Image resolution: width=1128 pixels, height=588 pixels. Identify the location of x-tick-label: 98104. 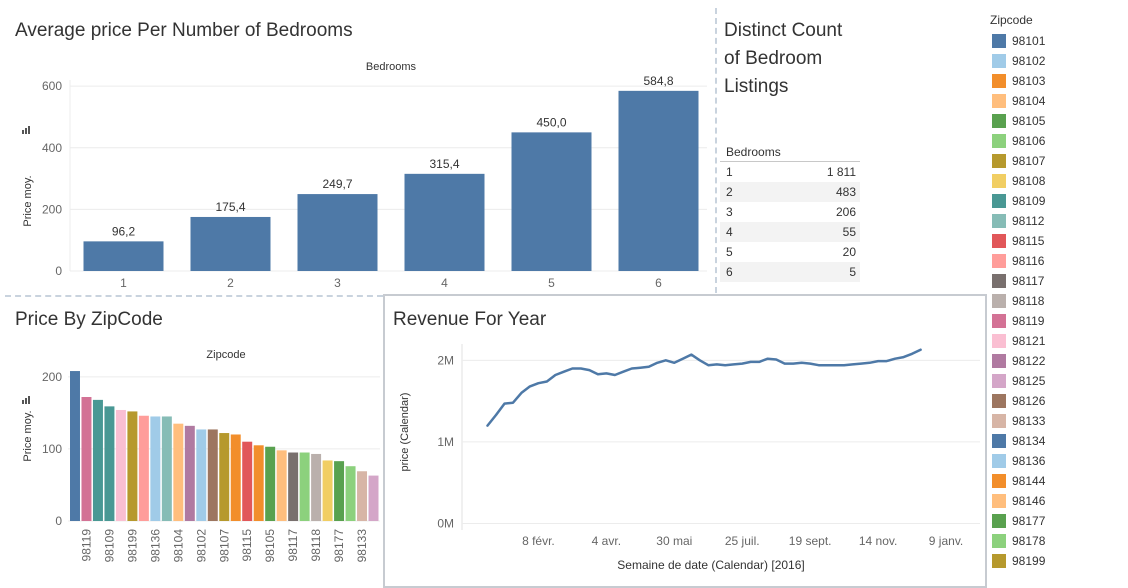
(178, 546).